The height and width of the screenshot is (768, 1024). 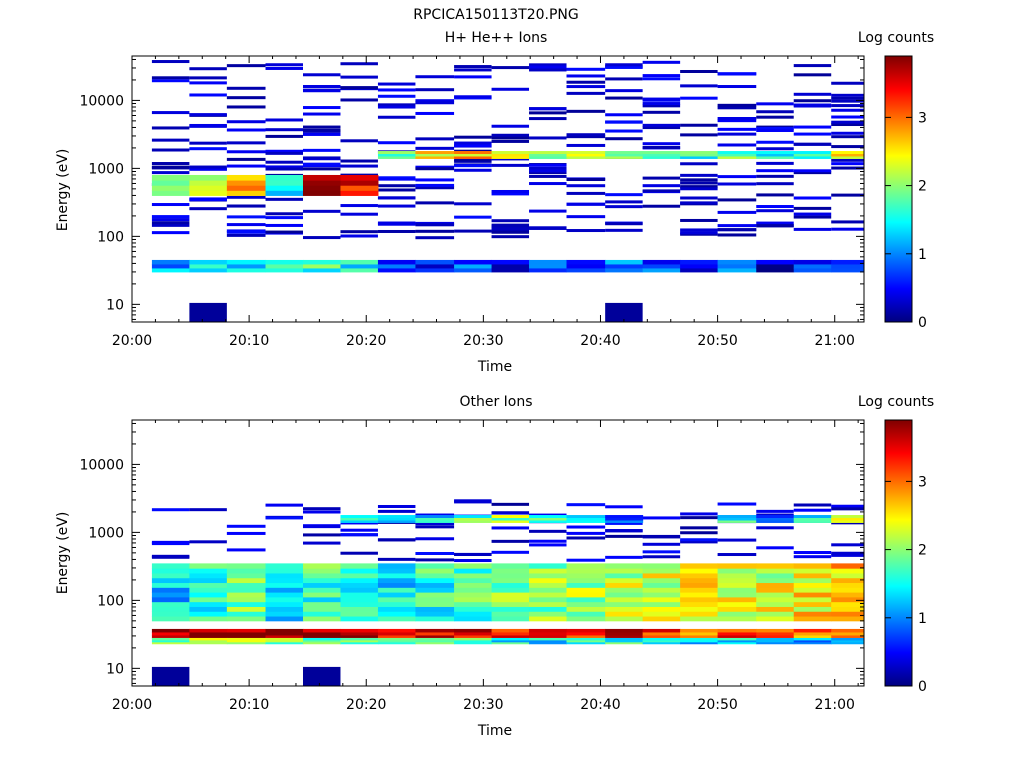 What do you see at coordinates (922, 551) in the screenshot?
I see `colorbar-tick-label: 2` at bounding box center [922, 551].